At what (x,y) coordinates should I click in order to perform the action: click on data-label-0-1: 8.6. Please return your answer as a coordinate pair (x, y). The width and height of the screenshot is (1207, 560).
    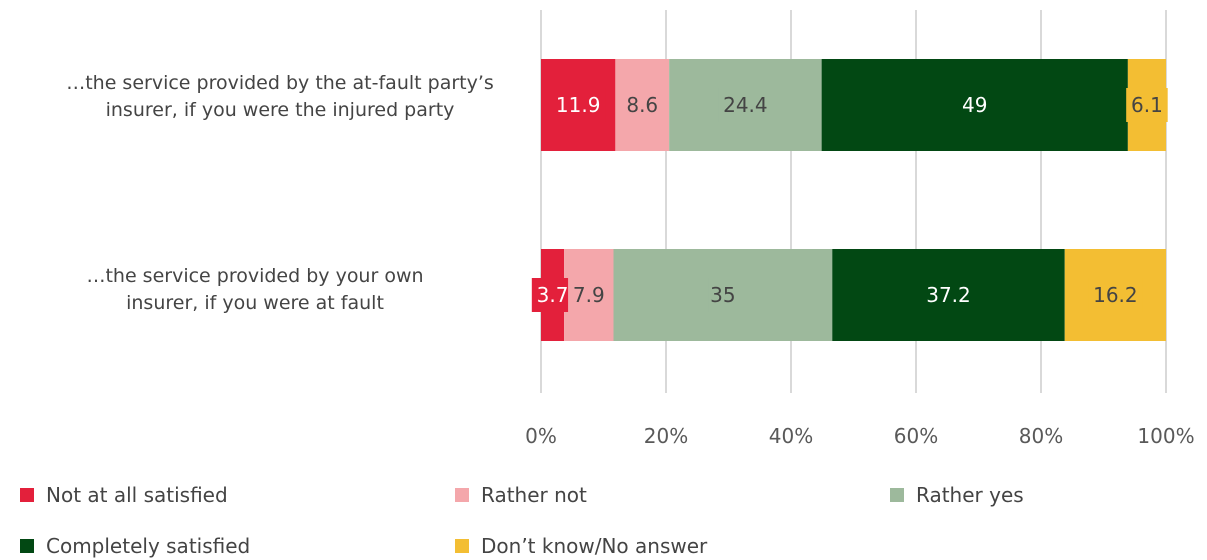
    Looking at the image, I should click on (642, 105).